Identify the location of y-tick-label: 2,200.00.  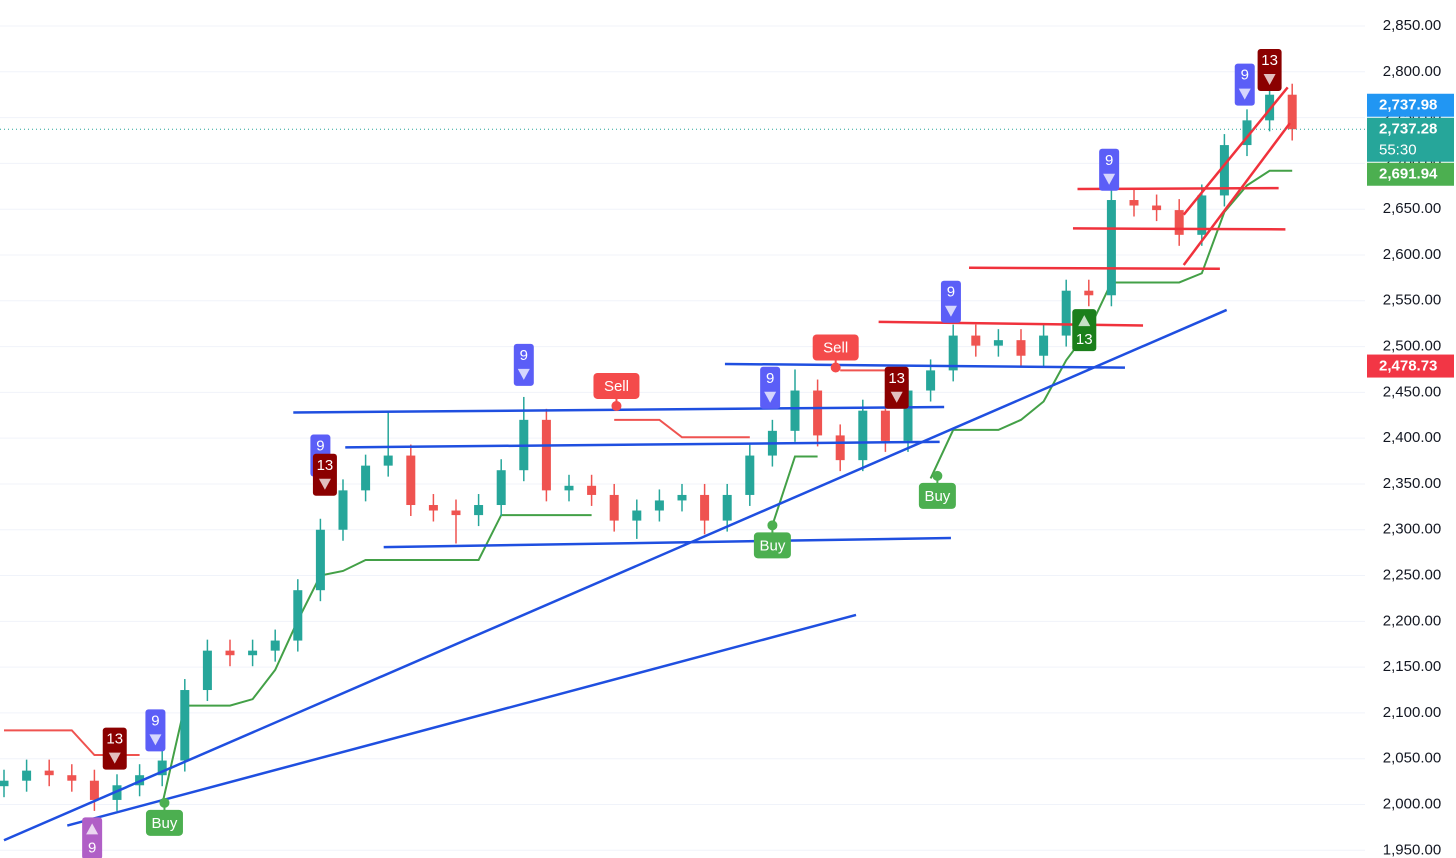
(1412, 620).